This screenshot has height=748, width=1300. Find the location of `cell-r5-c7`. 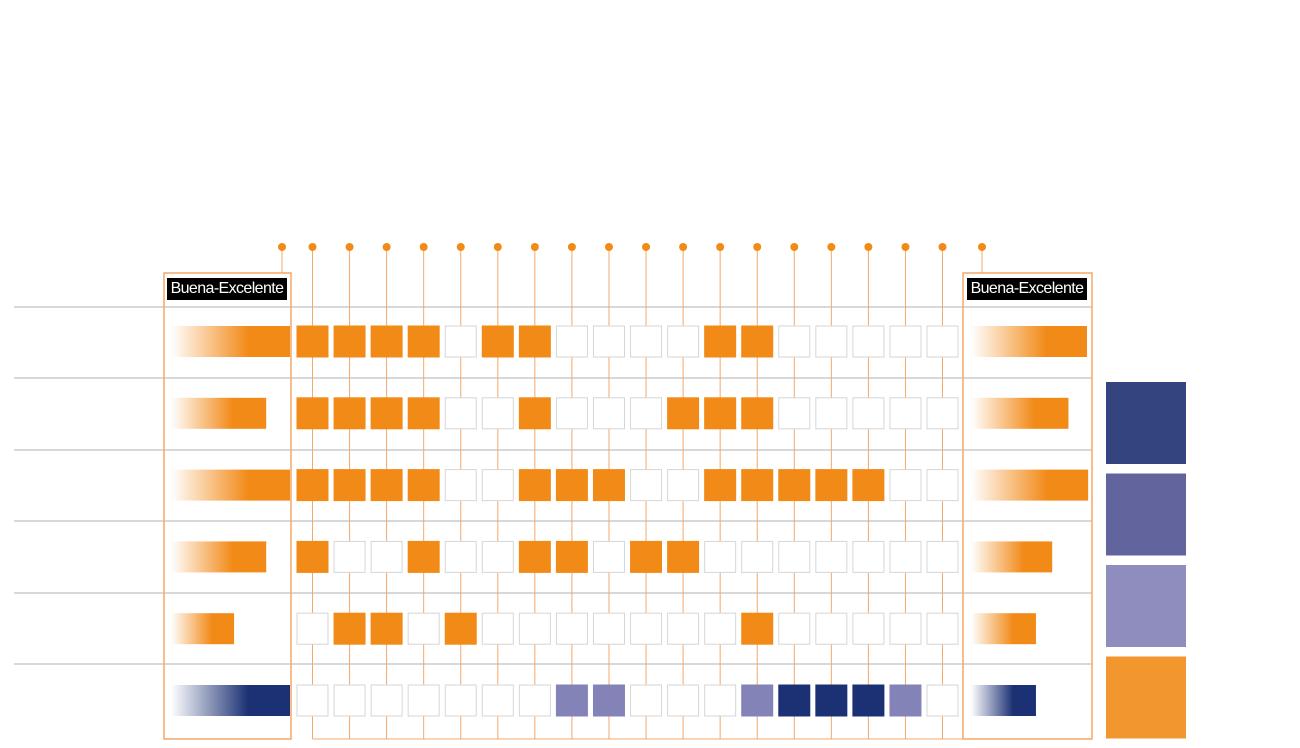

cell-r5-c7 is located at coordinates (534, 628).